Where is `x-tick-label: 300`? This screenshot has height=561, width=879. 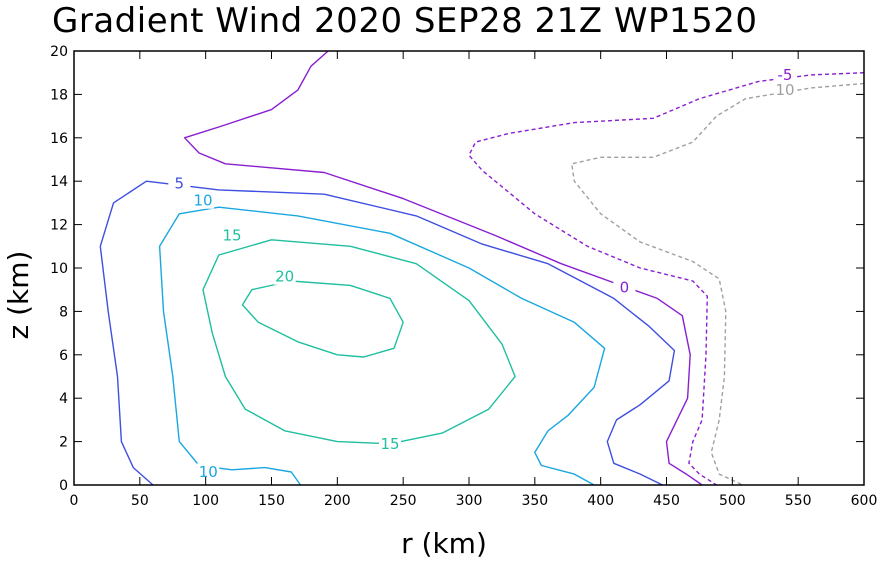
x-tick-label: 300 is located at coordinates (469, 501).